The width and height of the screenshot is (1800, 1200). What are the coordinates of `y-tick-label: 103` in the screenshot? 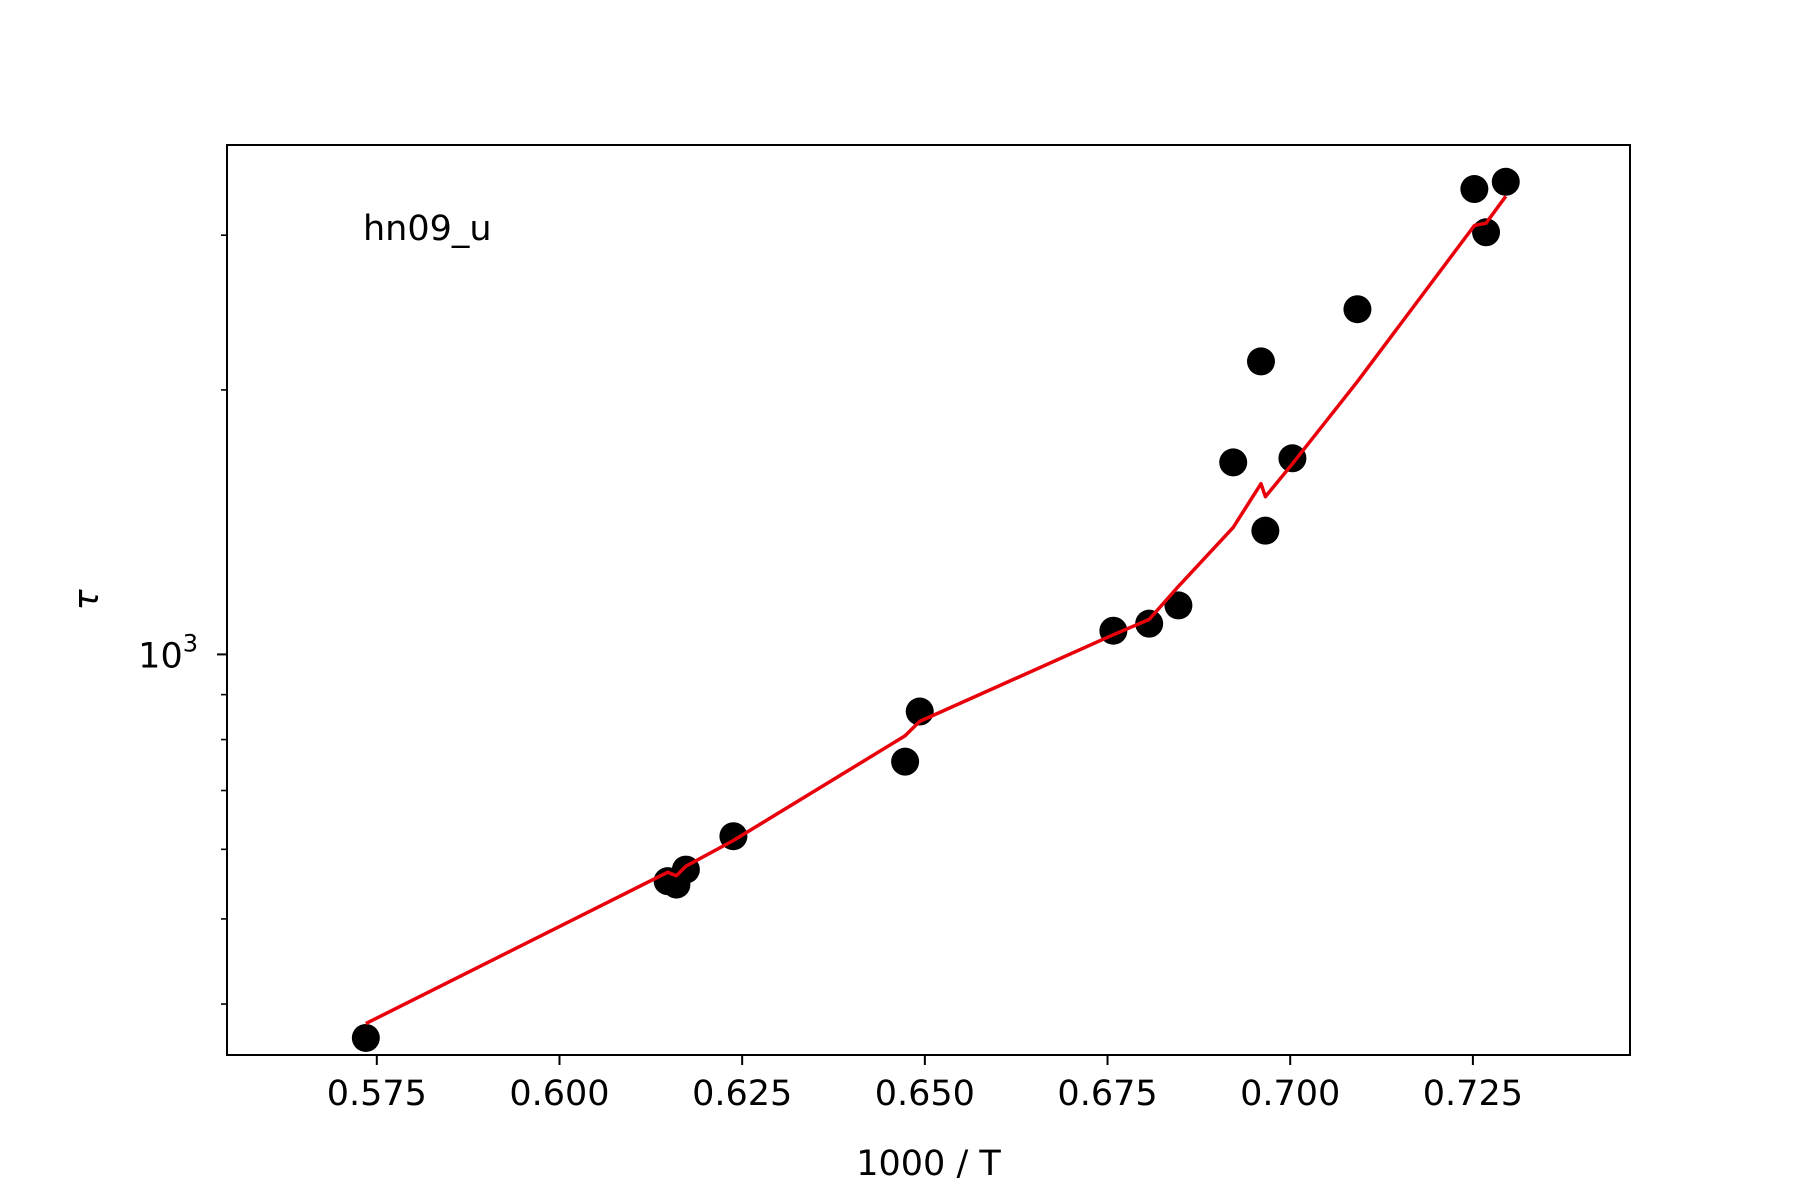 It's located at (168, 652).